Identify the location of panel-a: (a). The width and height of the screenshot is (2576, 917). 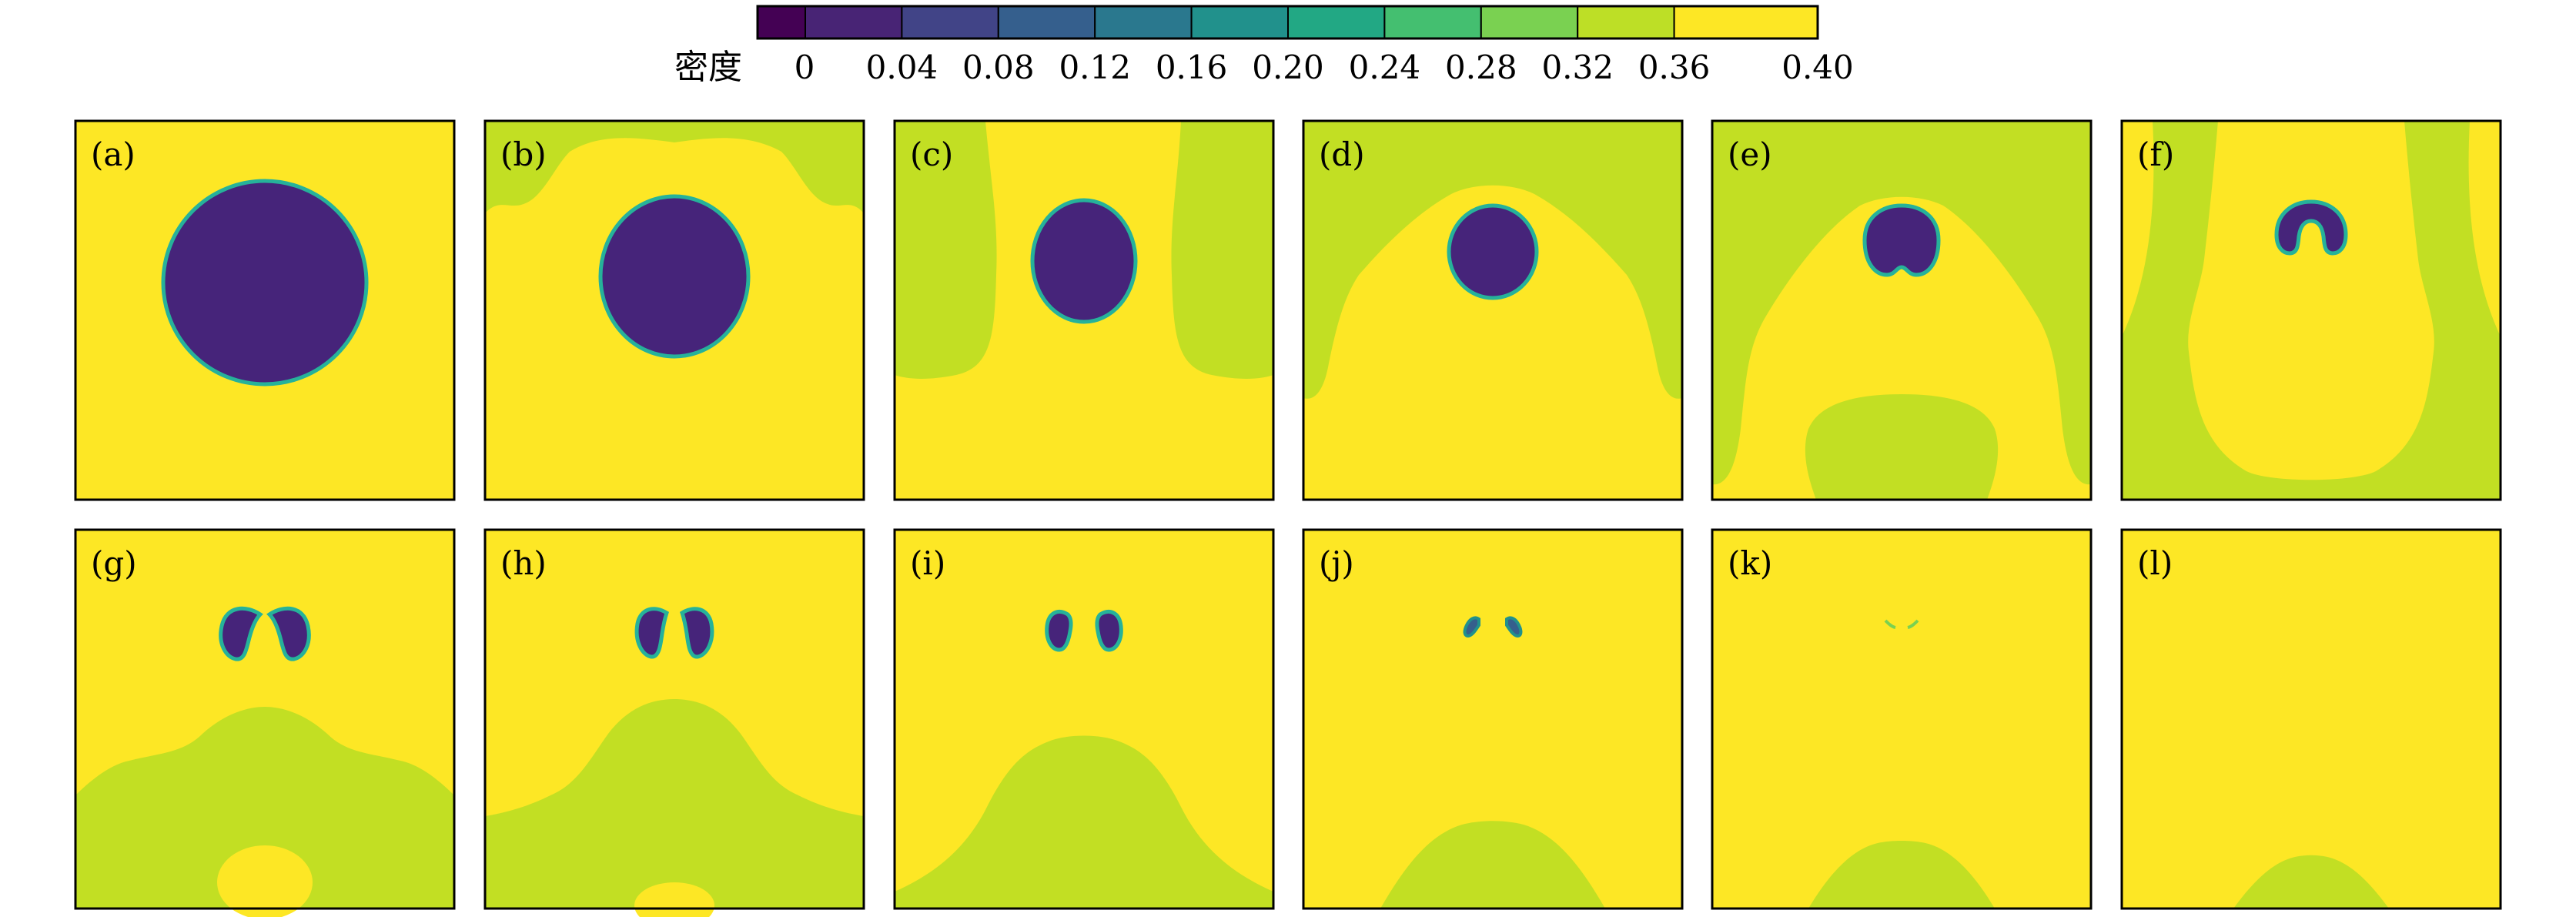
(265, 310).